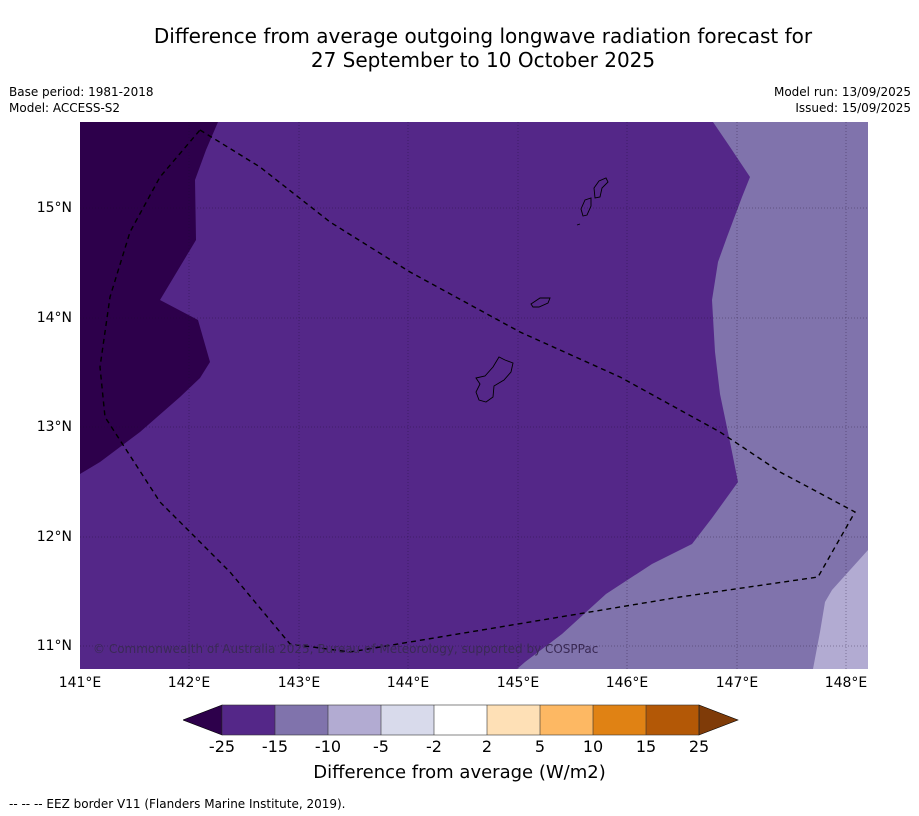 The image size is (919, 816). Describe the element at coordinates (275, 746) in the screenshot. I see `colorbar-tick-2: -15` at that location.